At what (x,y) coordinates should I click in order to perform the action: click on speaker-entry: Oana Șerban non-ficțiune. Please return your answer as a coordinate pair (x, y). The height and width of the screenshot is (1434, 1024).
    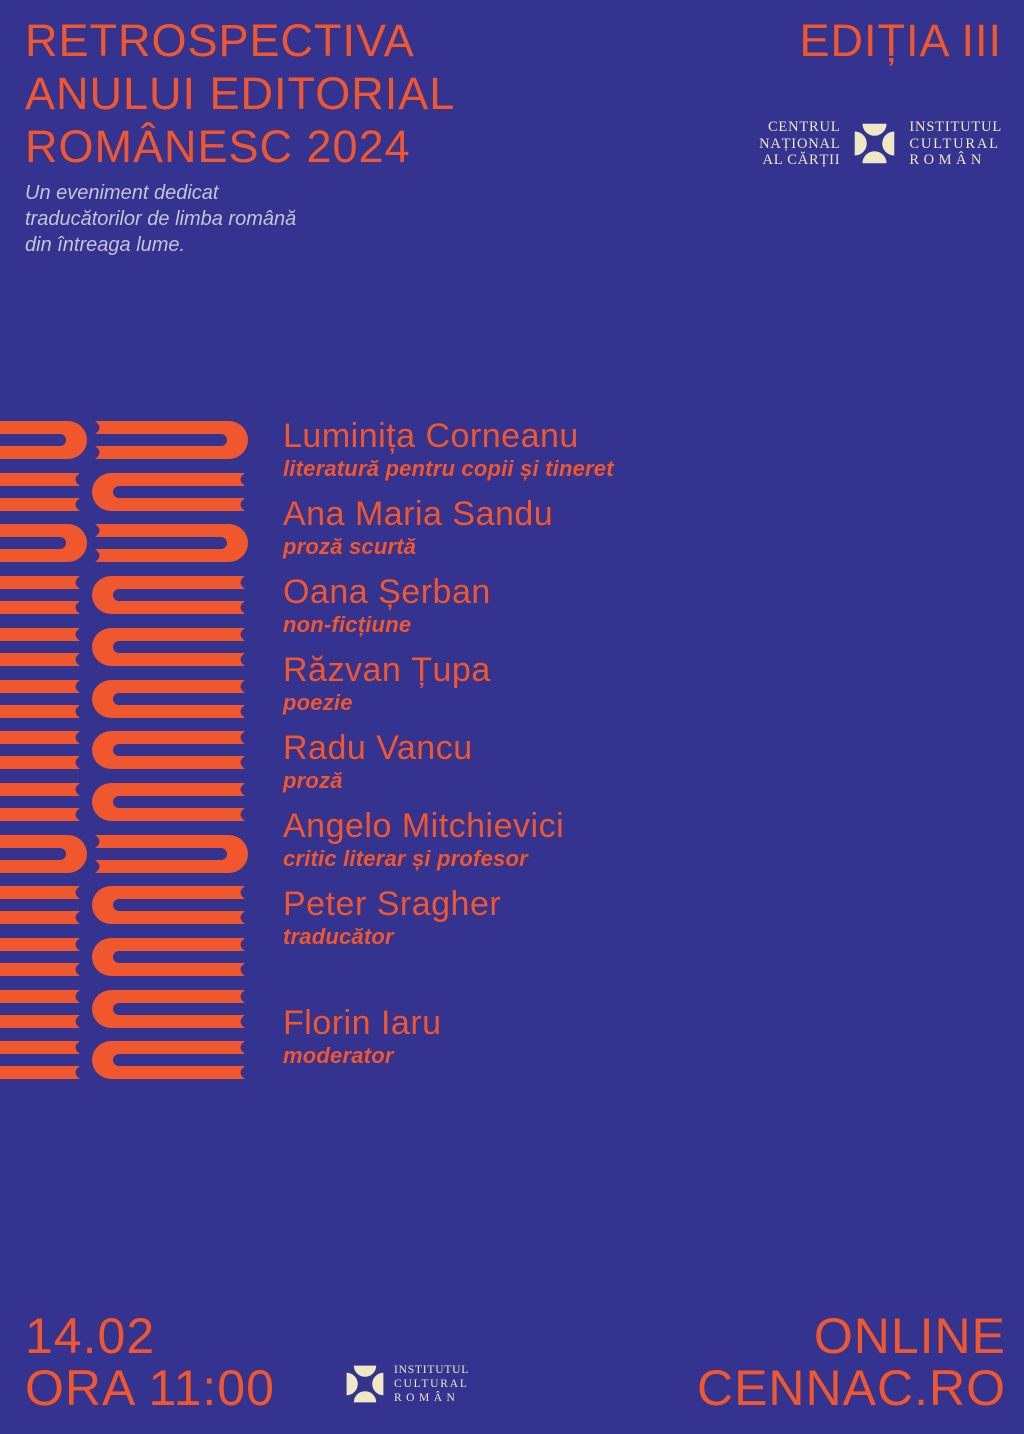
    Looking at the image, I should click on (448, 605).